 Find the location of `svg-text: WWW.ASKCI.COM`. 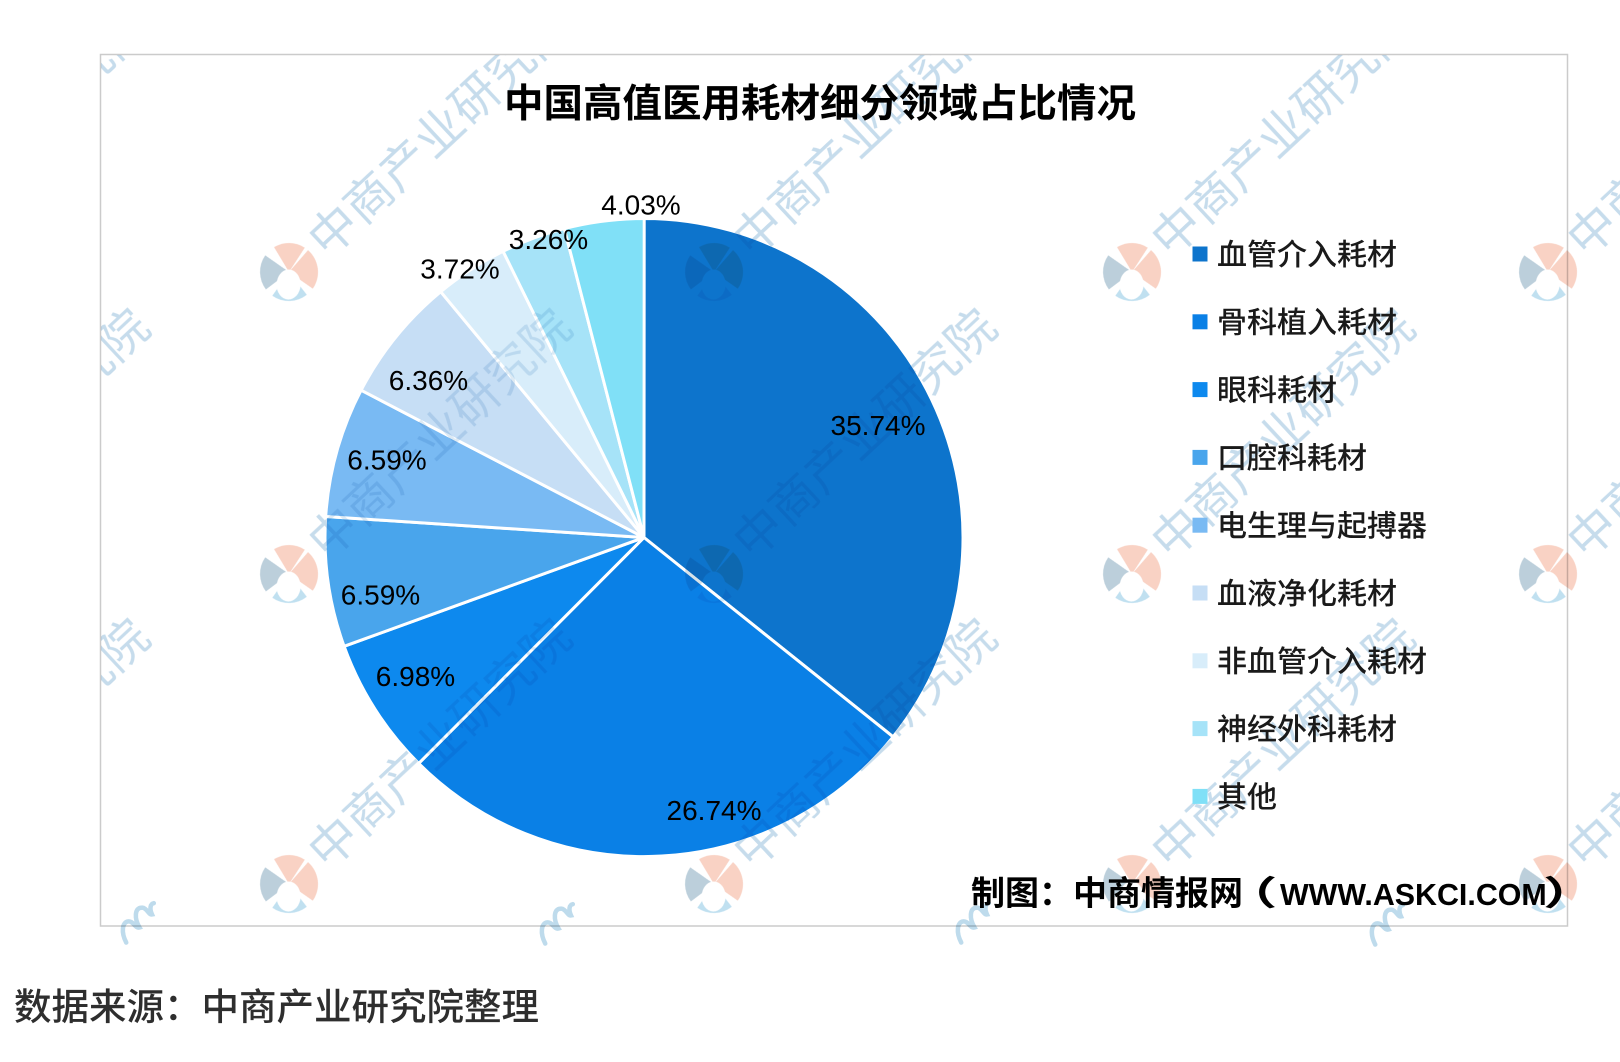

svg-text: WWW.ASKCI.COM is located at coordinates (1413, 895).